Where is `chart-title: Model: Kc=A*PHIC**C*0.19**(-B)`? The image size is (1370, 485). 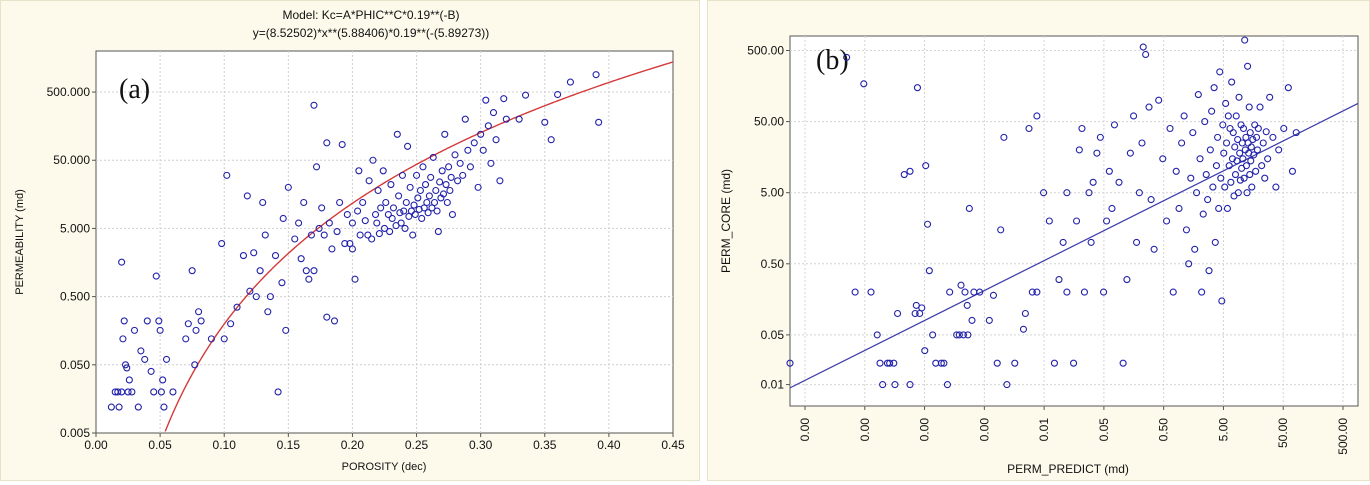 chart-title: Model: Kc=A*PHIC**C*0.19**(-B) is located at coordinates (370, 15).